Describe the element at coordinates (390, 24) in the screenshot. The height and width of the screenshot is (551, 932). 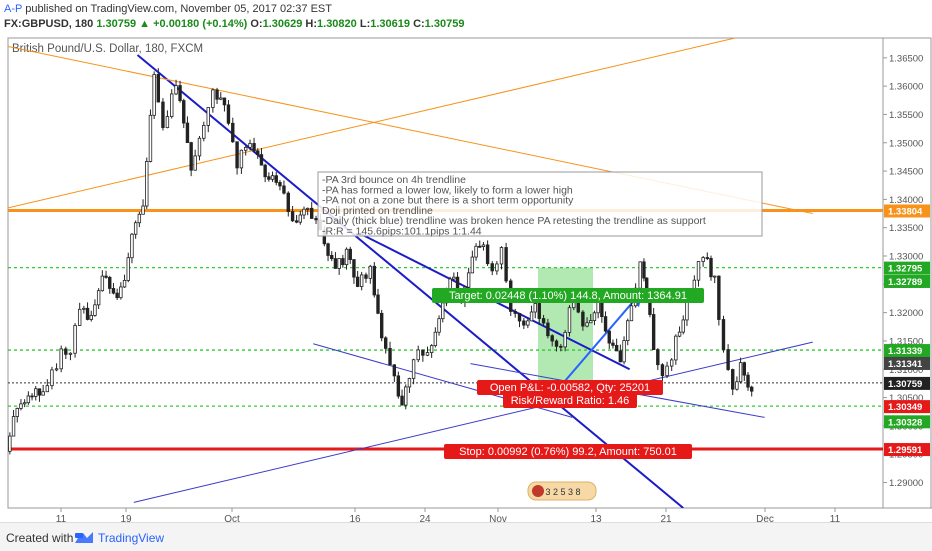
I see `low-value: 1.30619` at that location.